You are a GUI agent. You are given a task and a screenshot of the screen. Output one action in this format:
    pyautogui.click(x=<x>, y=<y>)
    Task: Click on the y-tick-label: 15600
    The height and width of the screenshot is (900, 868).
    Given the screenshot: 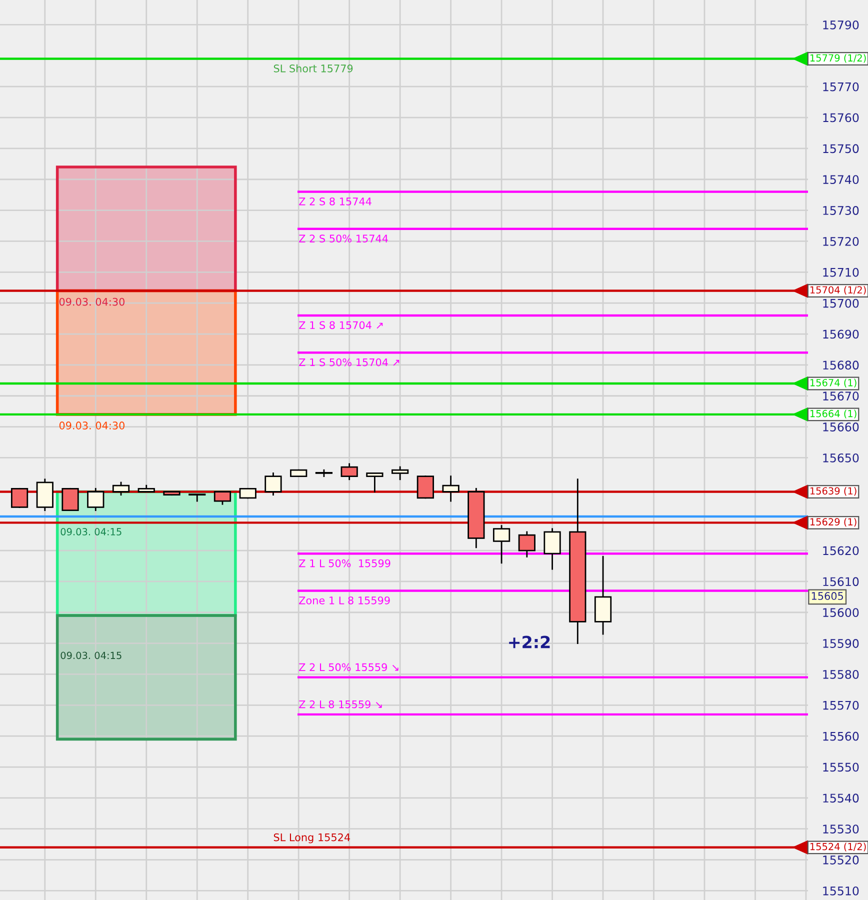 What is the action you would take?
    pyautogui.click(x=841, y=613)
    